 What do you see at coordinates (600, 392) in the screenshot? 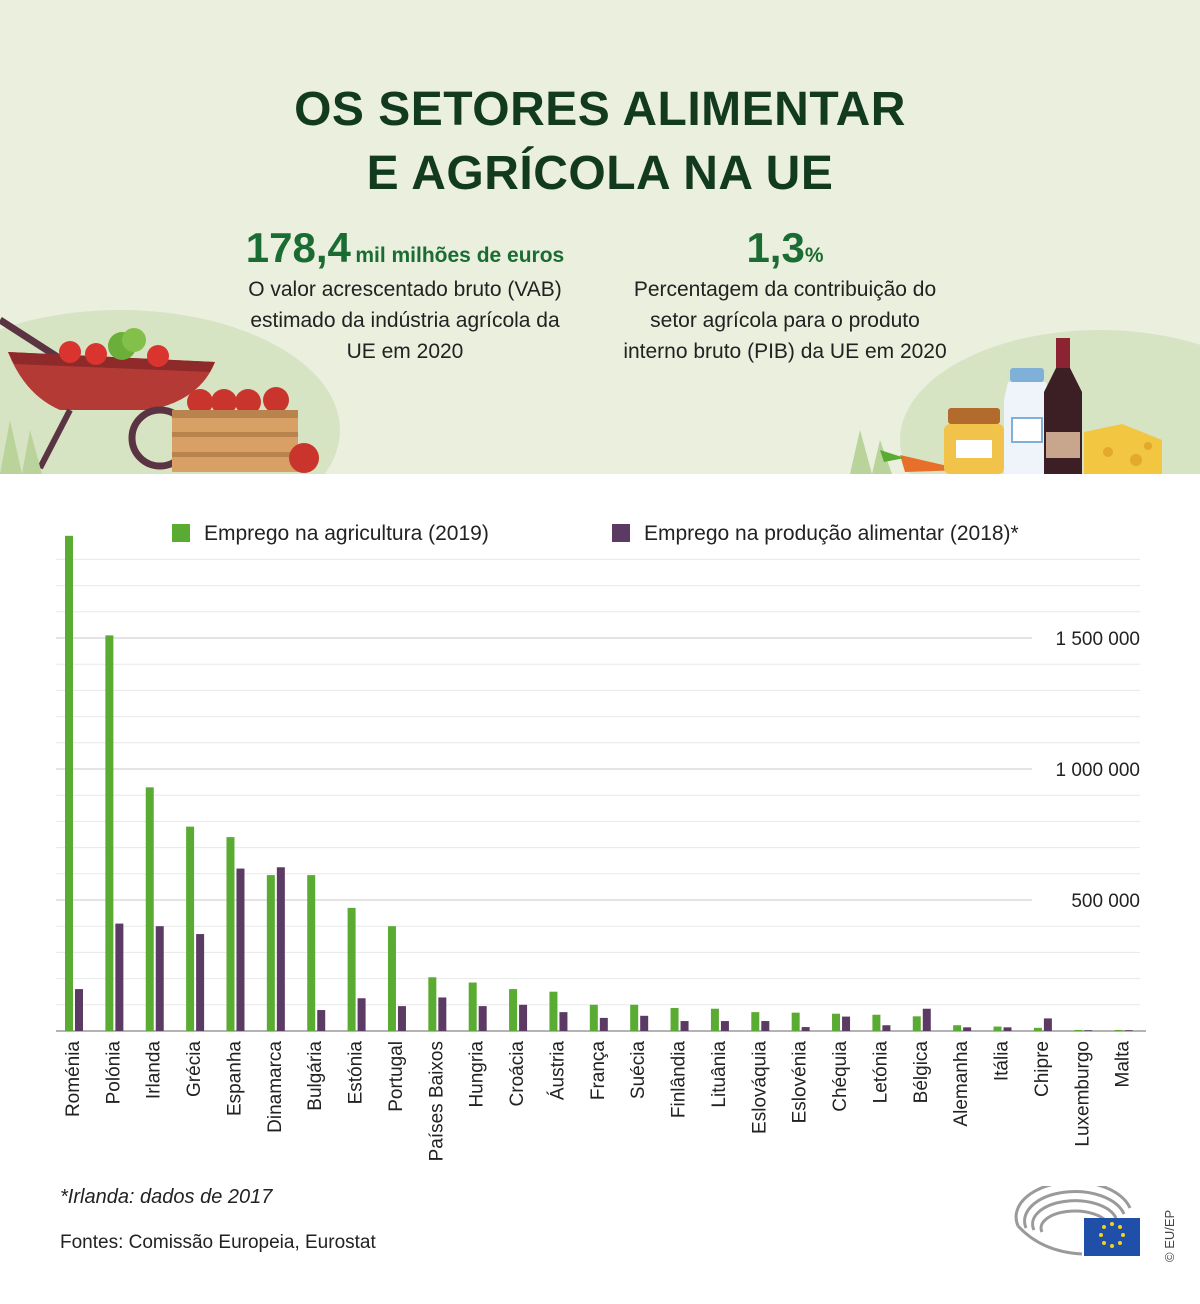
I see `hero-illustration` at bounding box center [600, 392].